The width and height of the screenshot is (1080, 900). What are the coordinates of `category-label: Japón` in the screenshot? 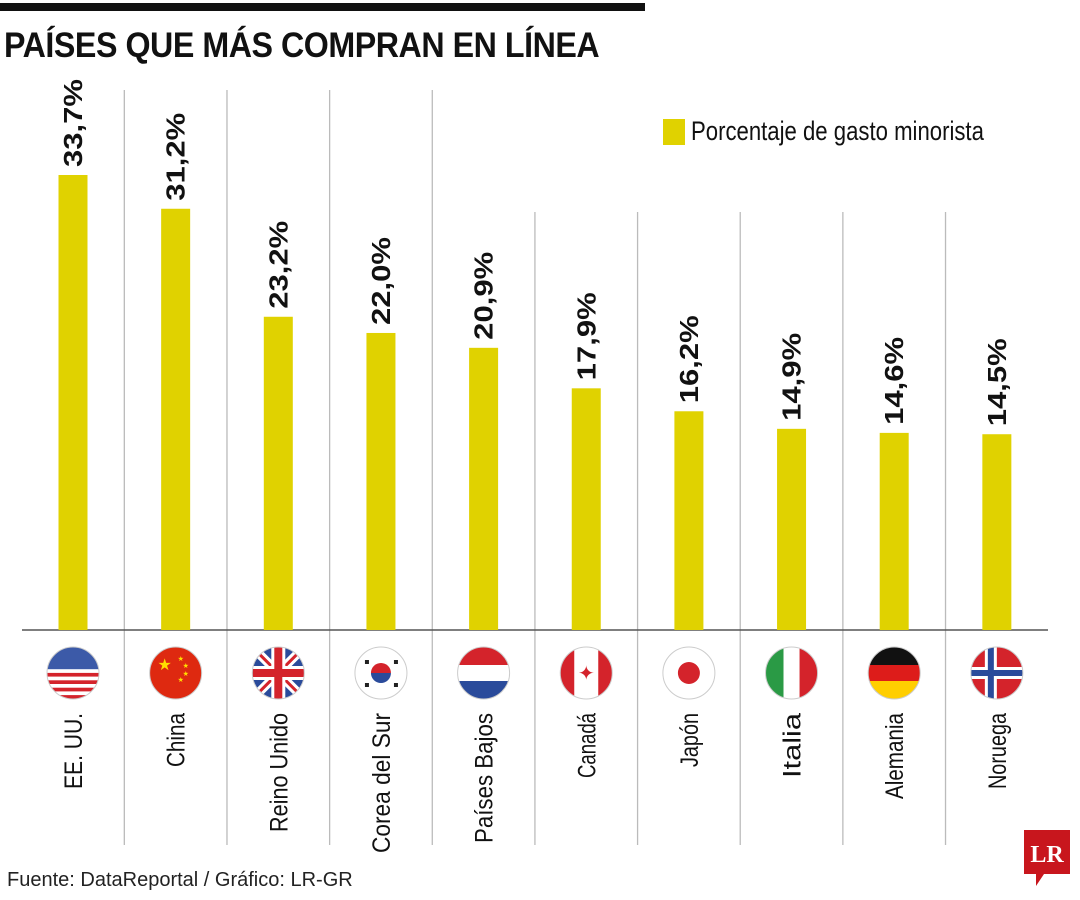 It's located at (690, 740).